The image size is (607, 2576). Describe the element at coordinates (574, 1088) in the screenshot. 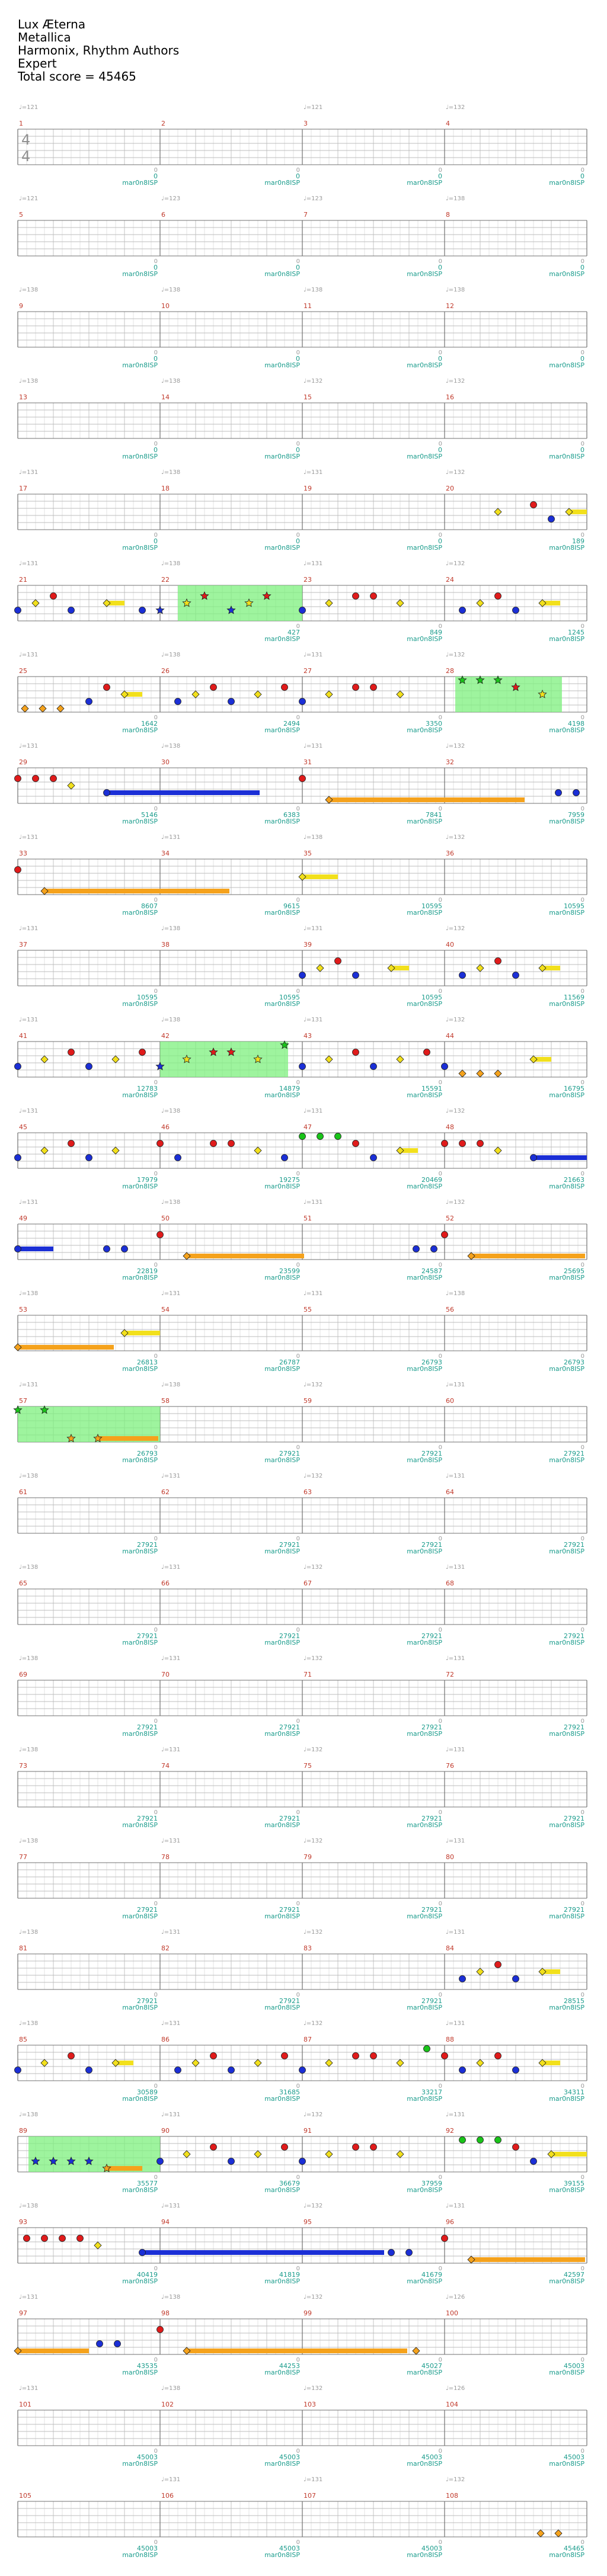

I see `measure-score: 16795` at that location.